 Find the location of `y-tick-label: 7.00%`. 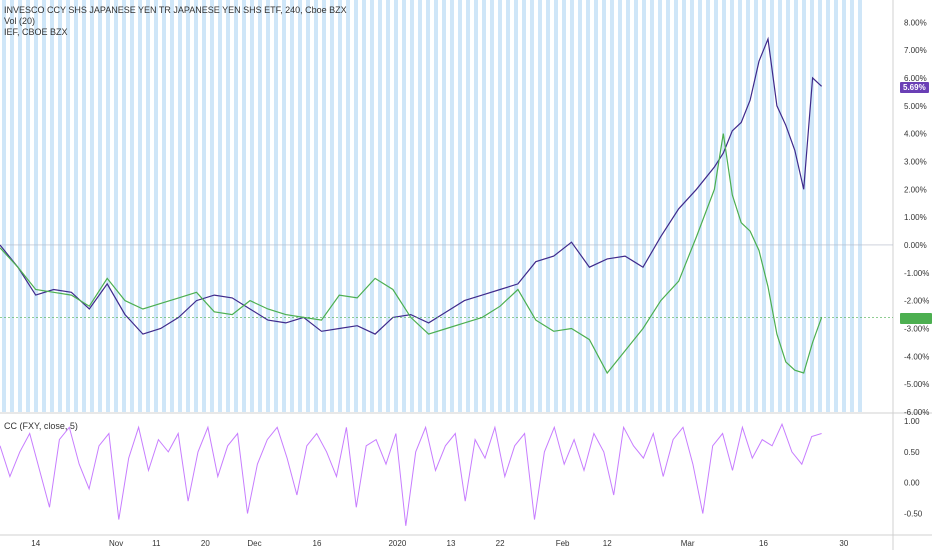

y-tick-label: 7.00% is located at coordinates (915, 50).